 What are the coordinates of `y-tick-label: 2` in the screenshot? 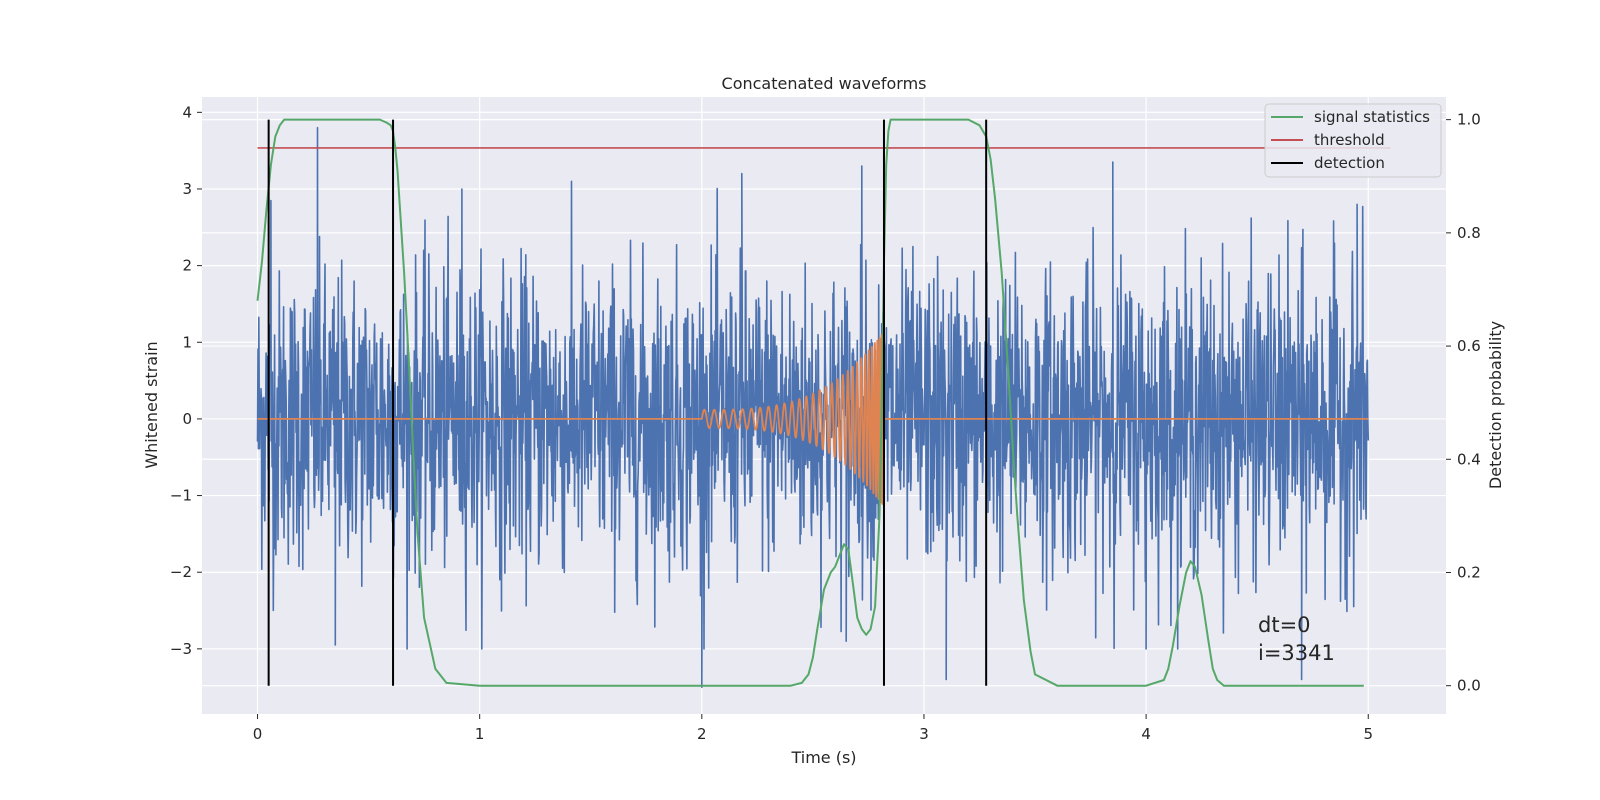 It's located at (187, 266).